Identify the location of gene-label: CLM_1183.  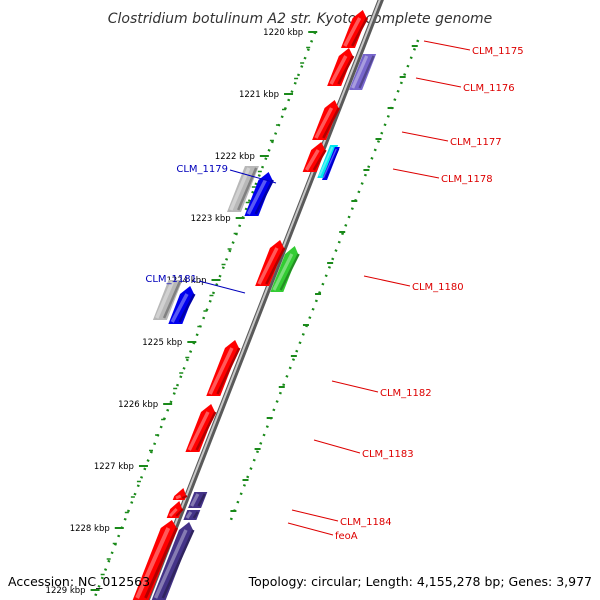
(388, 454).